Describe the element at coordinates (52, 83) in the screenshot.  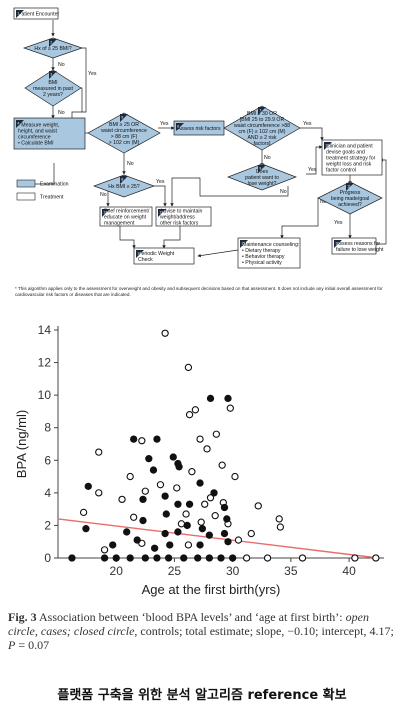
I see `bmi_measured-line: BMI` at that location.